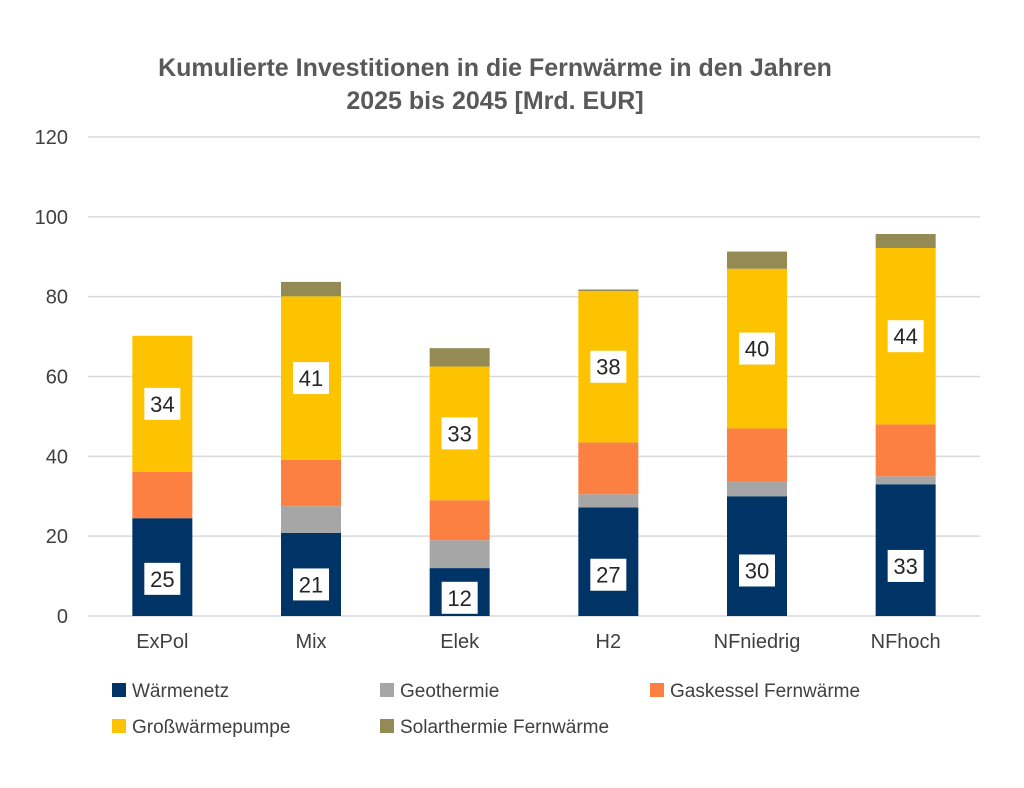 This screenshot has width=1024, height=788. What do you see at coordinates (906, 642) in the screenshot?
I see `x-tick-label: NFhoch` at bounding box center [906, 642].